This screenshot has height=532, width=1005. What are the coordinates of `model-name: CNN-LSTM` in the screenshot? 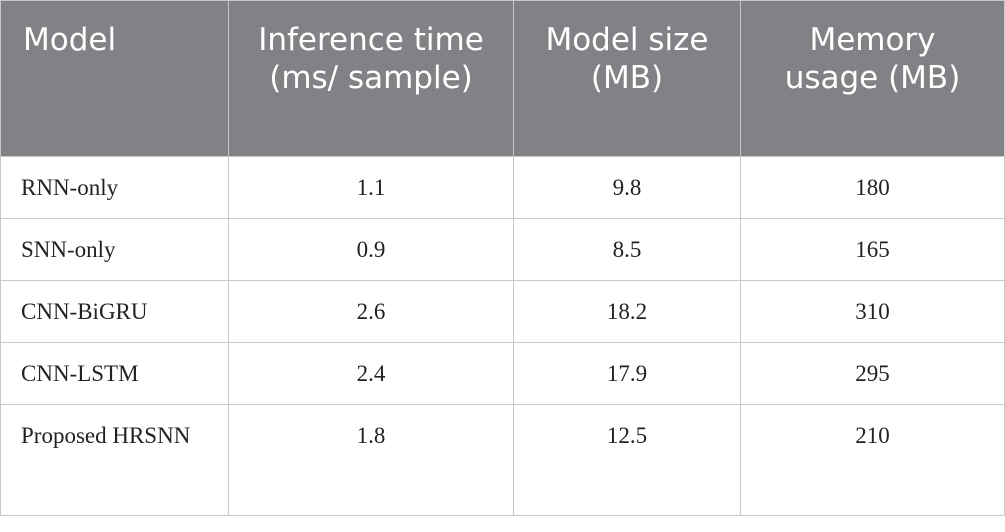 It's located at (114, 373).